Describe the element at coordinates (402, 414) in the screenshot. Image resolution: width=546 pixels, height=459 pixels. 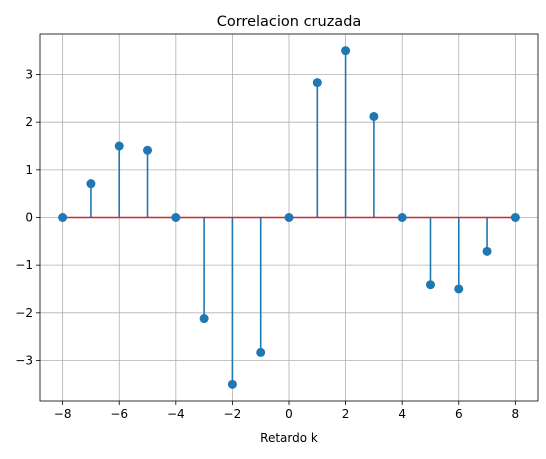
I see `x-tick-label: 4` at that location.